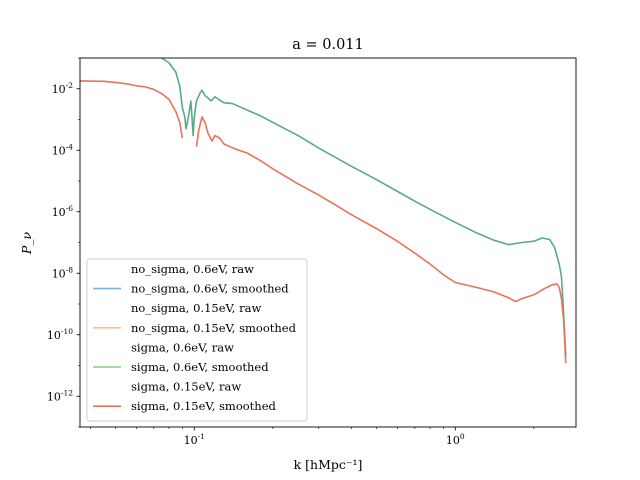 The image size is (640, 480). I want to click on x-axis-label: k [hMpc⁻¹], so click(328, 464).